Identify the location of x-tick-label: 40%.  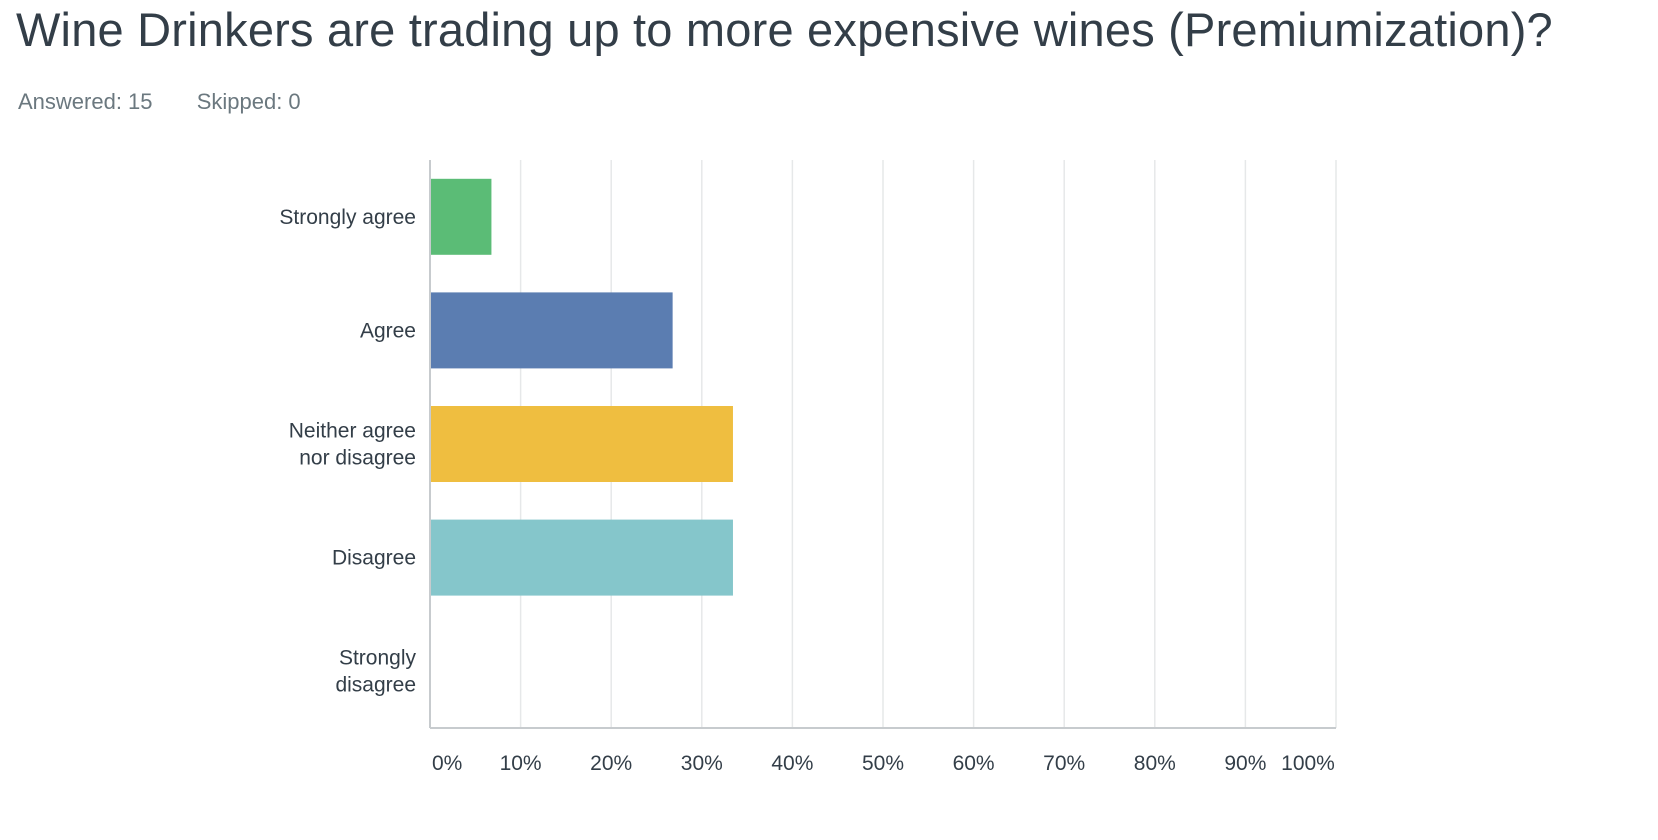
(792, 763).